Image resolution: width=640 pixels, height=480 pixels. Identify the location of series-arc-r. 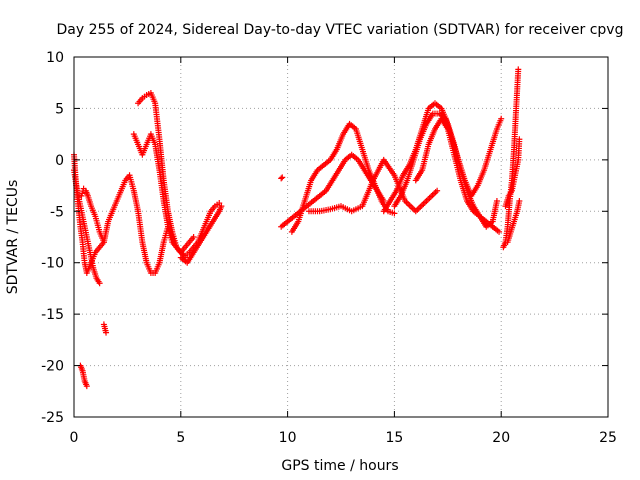
(513, 222).